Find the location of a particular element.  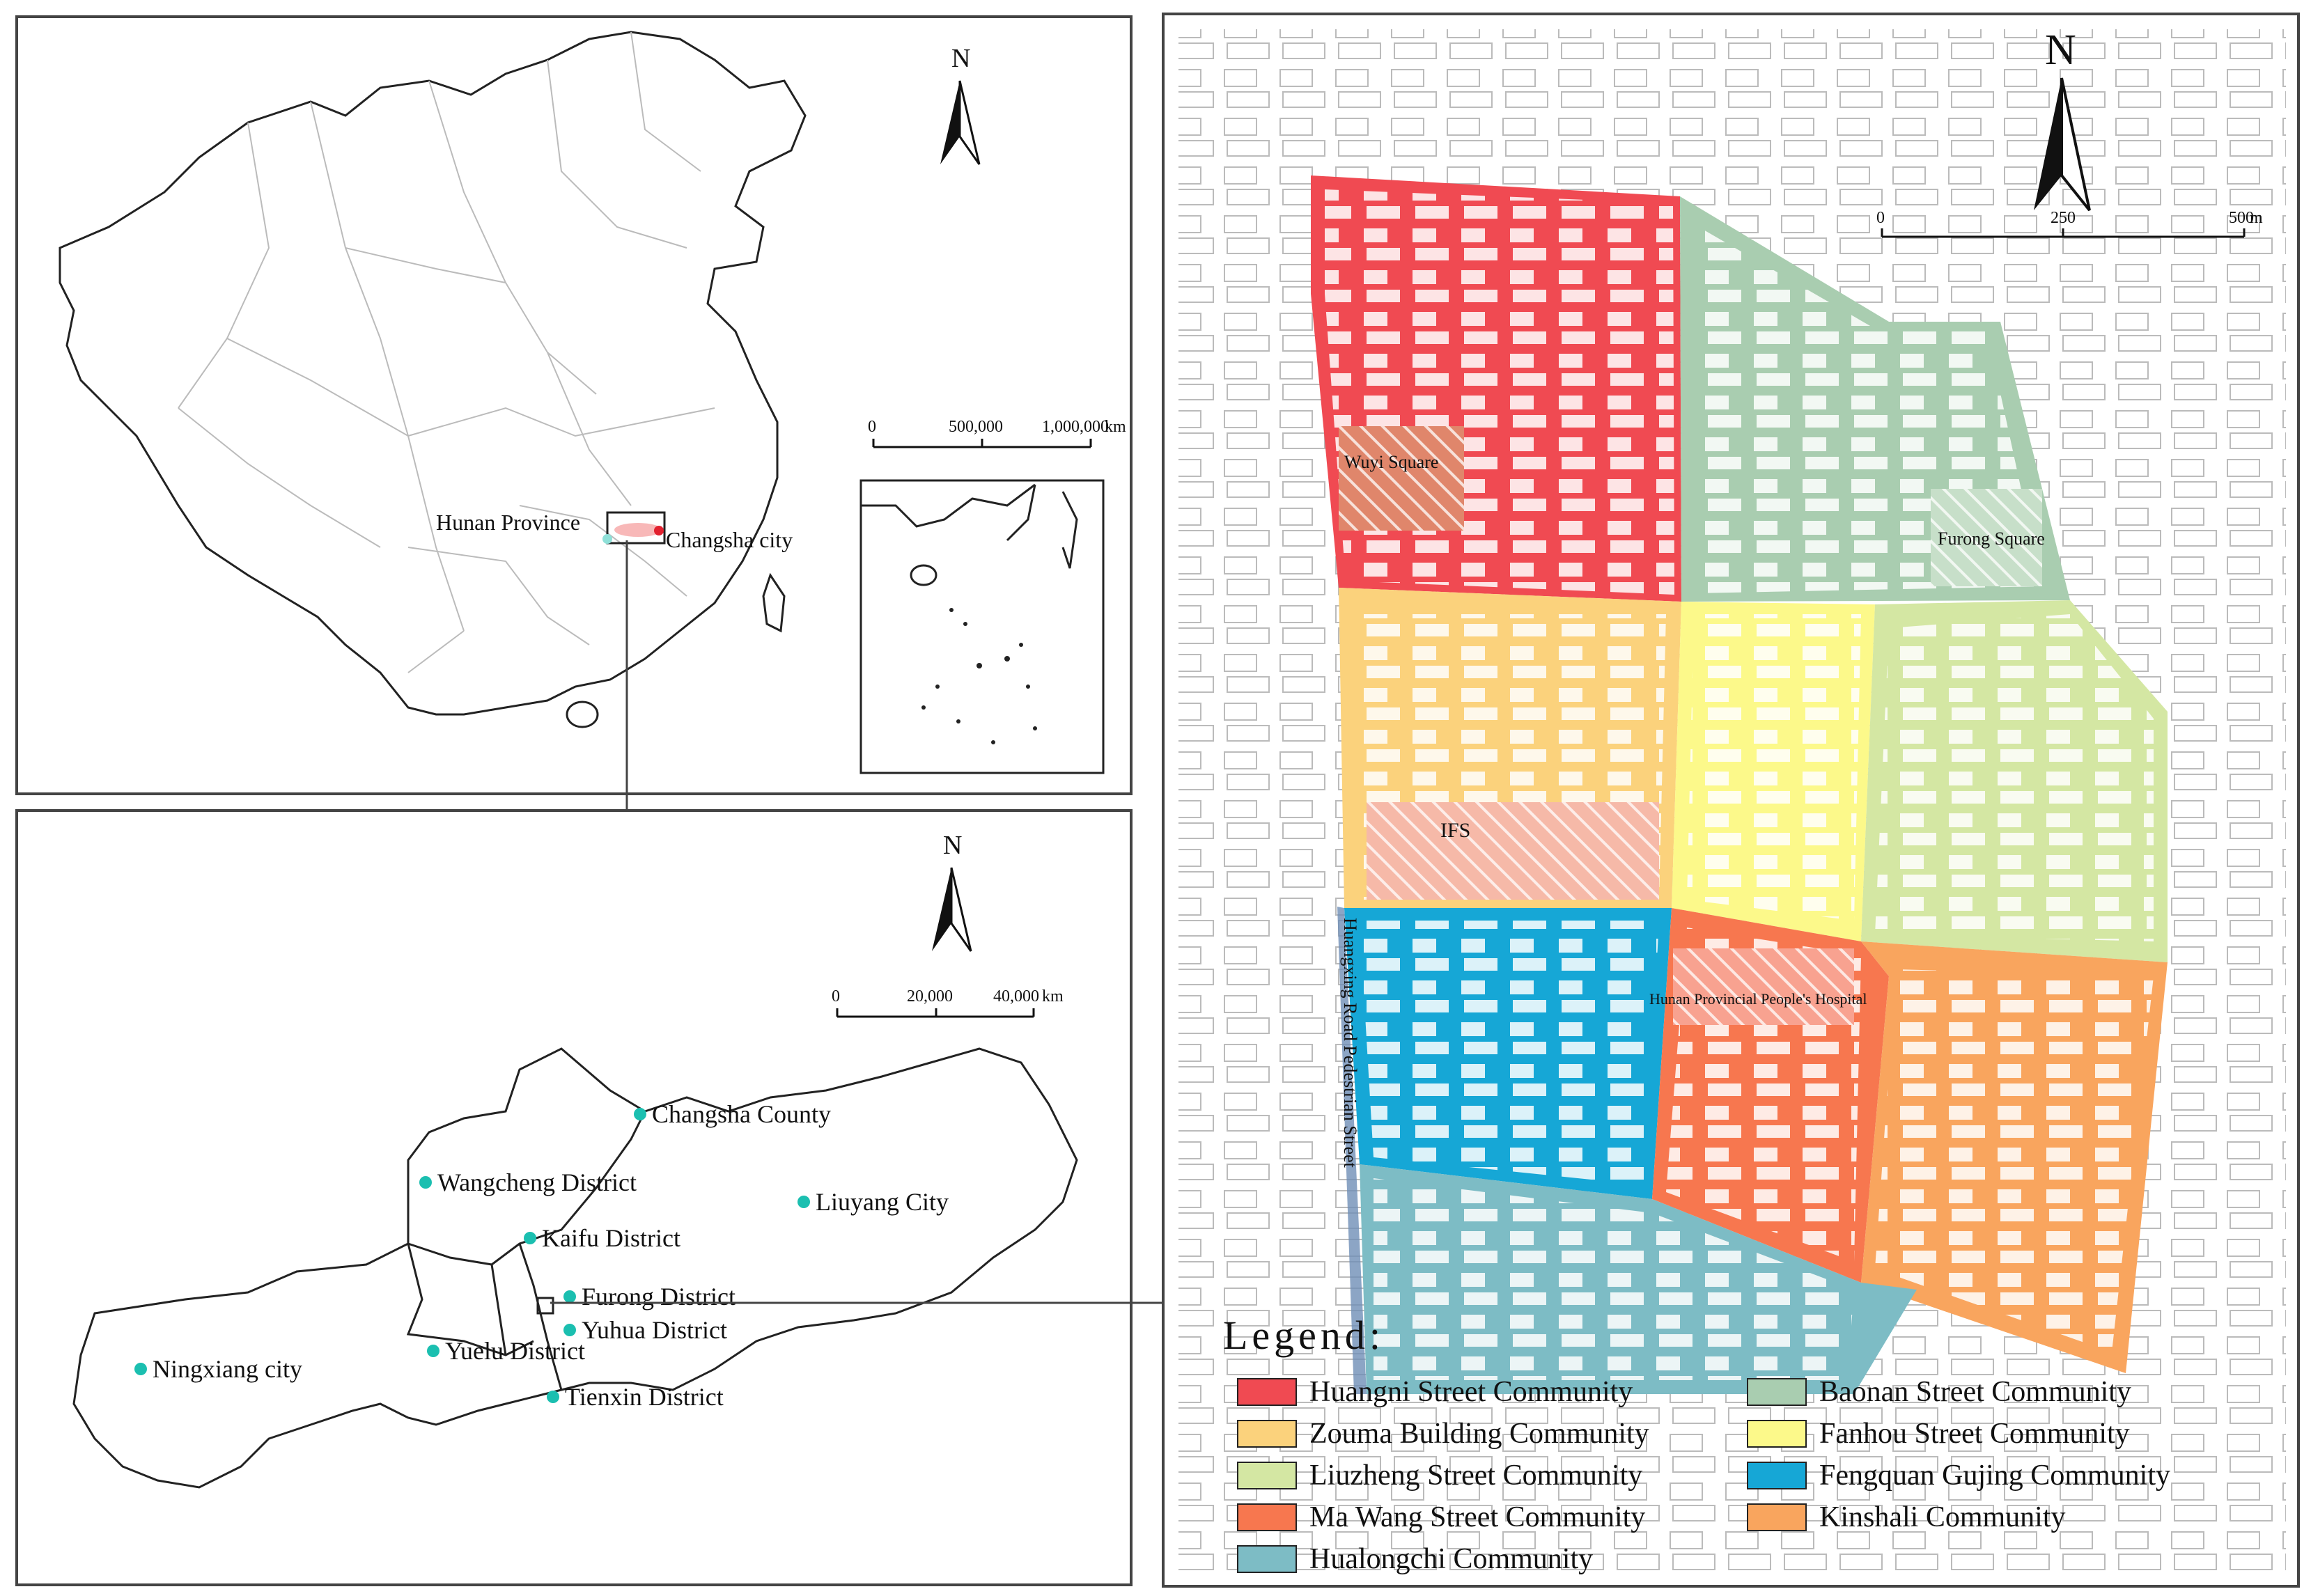

legend-item-zouma: Zouma Building Community is located at coordinates (1443, 1434).